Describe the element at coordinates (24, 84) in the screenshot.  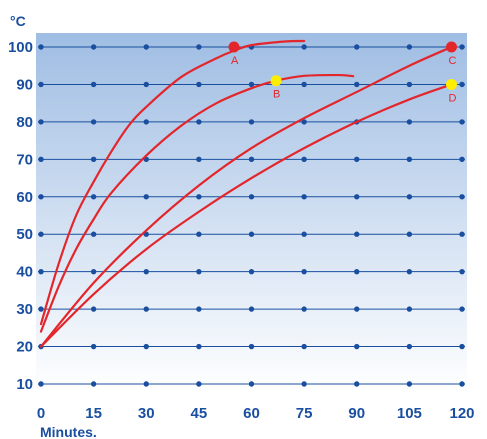
I see `y-tick-label: 90` at that location.